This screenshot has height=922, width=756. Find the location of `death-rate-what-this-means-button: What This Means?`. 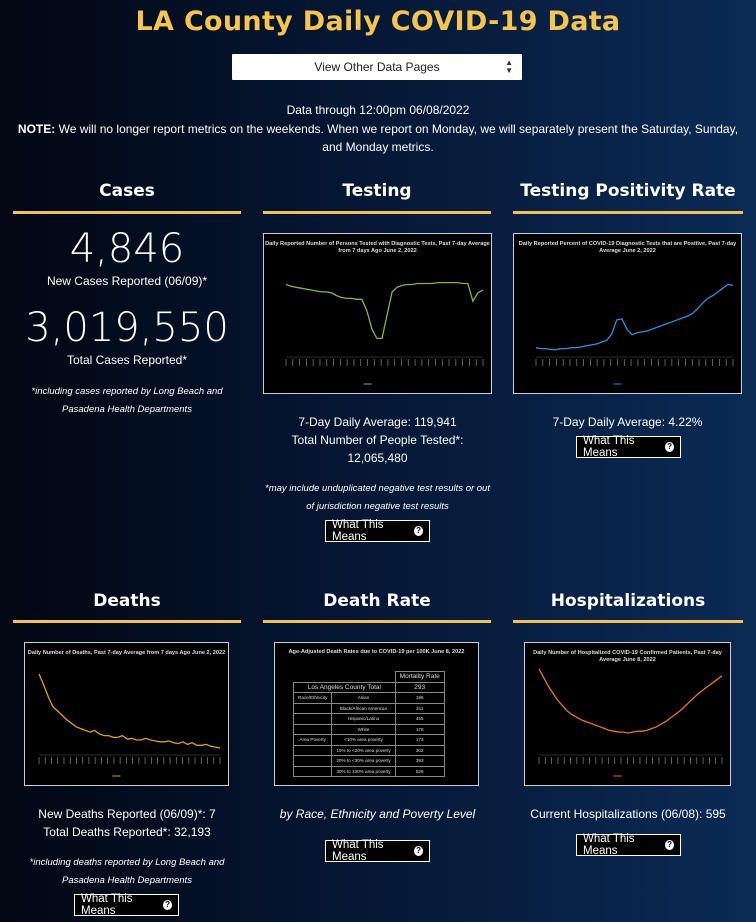

death-rate-what-this-means-button: What This Means? is located at coordinates (377, 851).